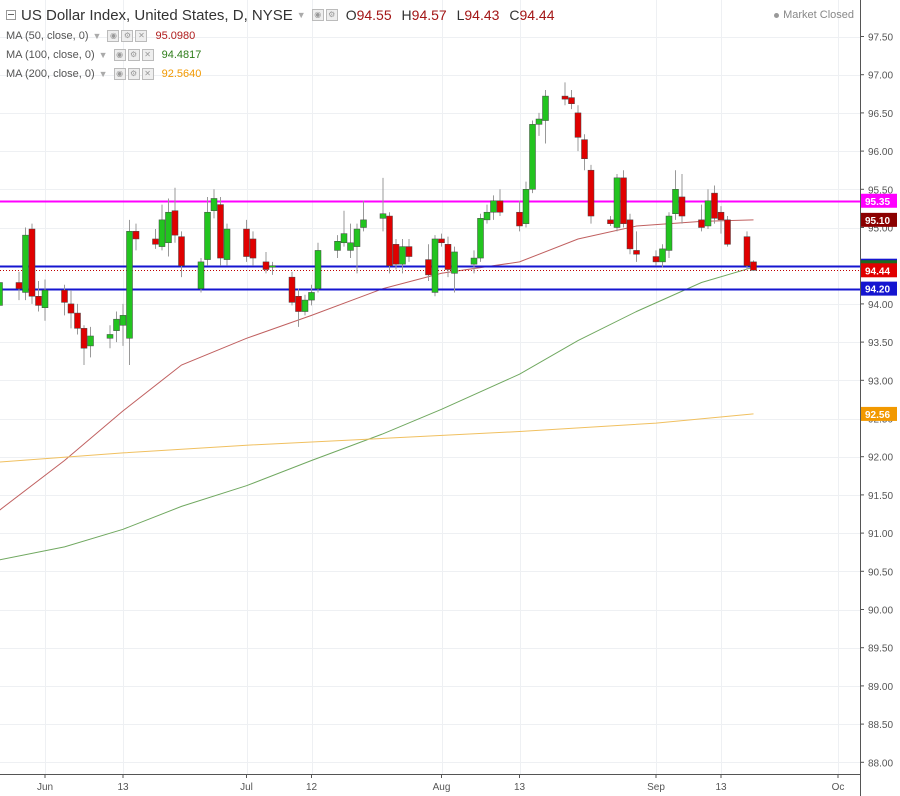 The width and height of the screenshot is (900, 796). Describe the element at coordinates (879, 413) in the screenshot. I see `price-badge` at that location.